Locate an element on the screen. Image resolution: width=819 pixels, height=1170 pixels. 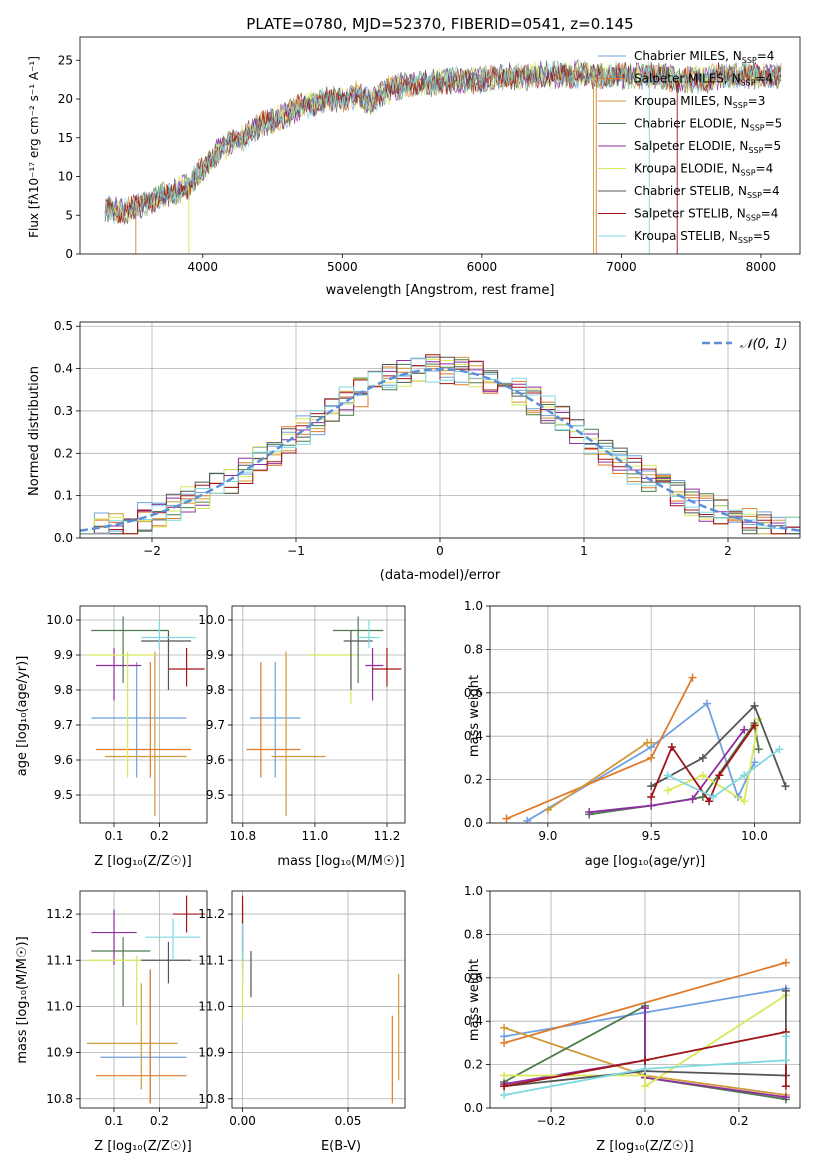
x-tick-label: 11.2 is located at coordinates (387, 836).